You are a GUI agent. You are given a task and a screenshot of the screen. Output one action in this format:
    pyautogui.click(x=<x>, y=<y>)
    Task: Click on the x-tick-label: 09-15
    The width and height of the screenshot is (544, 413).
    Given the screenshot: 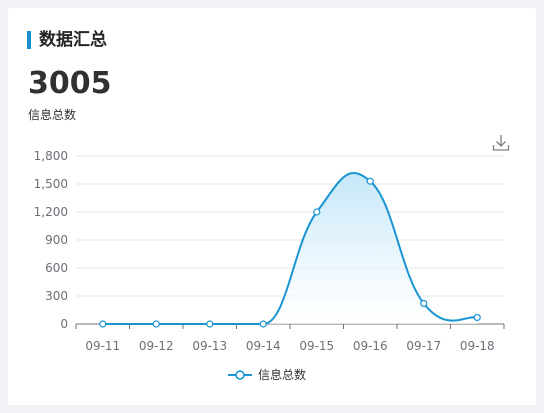 What is the action you would take?
    pyautogui.click(x=316, y=346)
    